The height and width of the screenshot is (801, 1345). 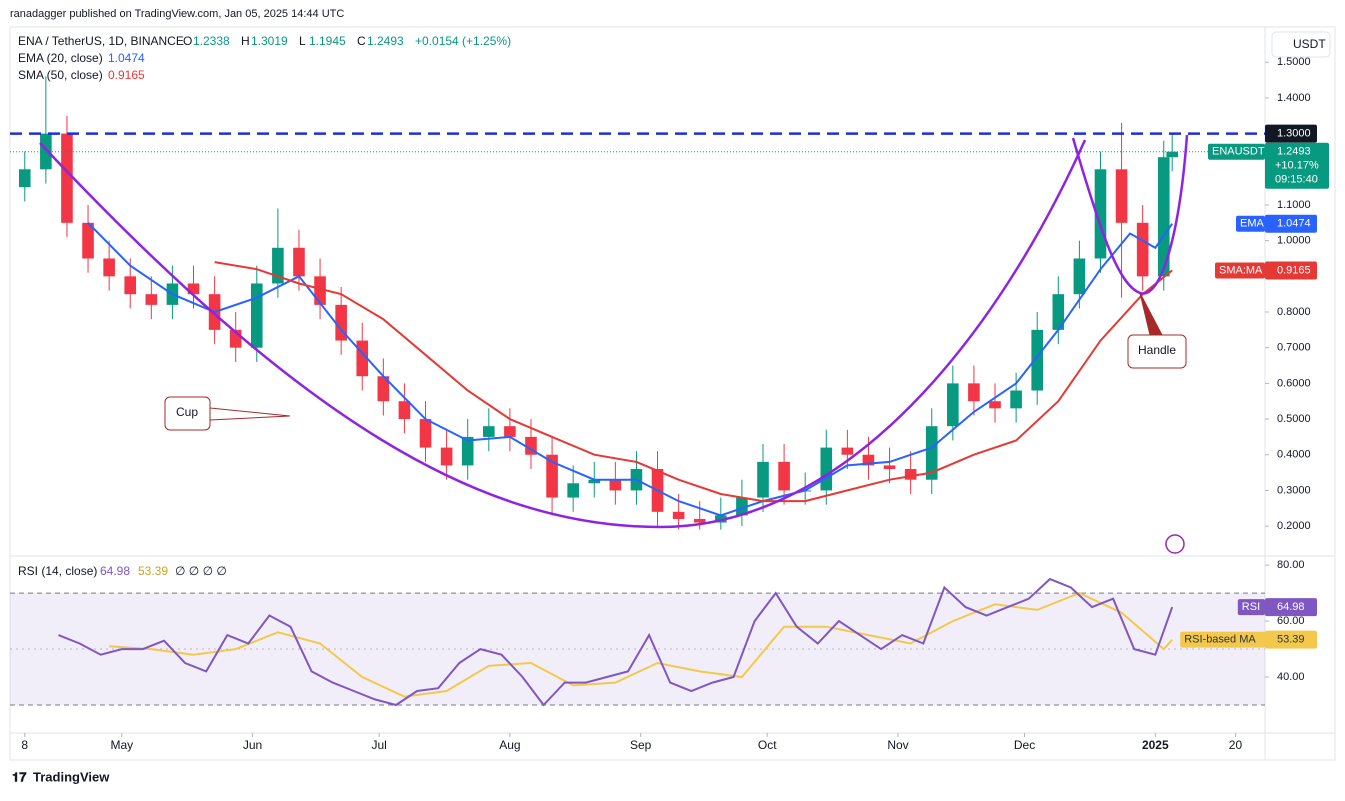 I want to click on y-tick-label: 1.5000, so click(x=1294, y=62).